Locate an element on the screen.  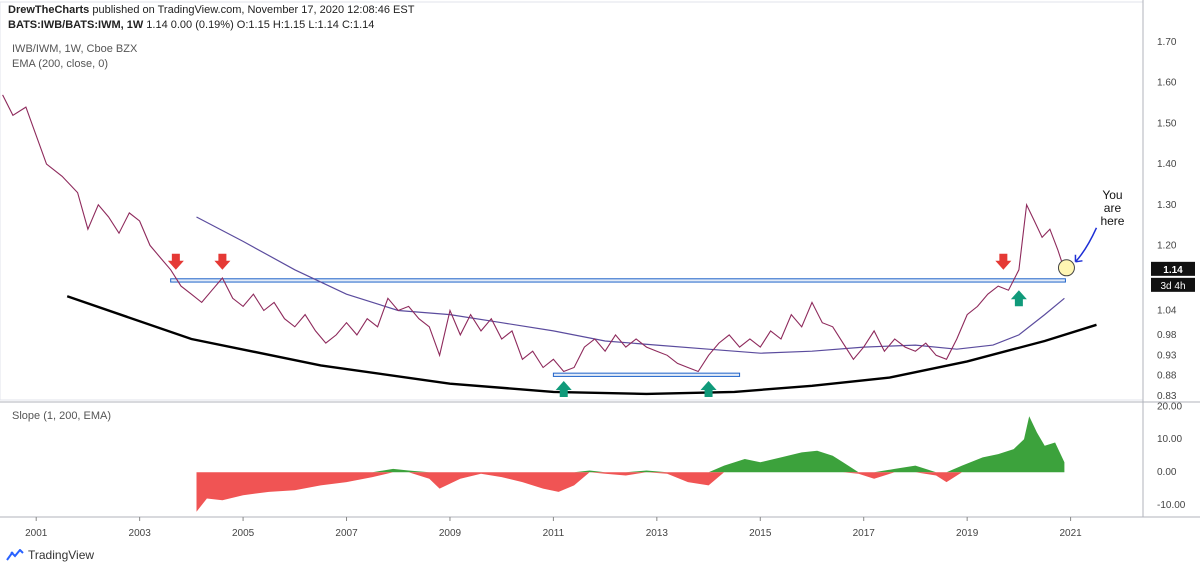
x-tick-label: 2007 is located at coordinates (346, 533).